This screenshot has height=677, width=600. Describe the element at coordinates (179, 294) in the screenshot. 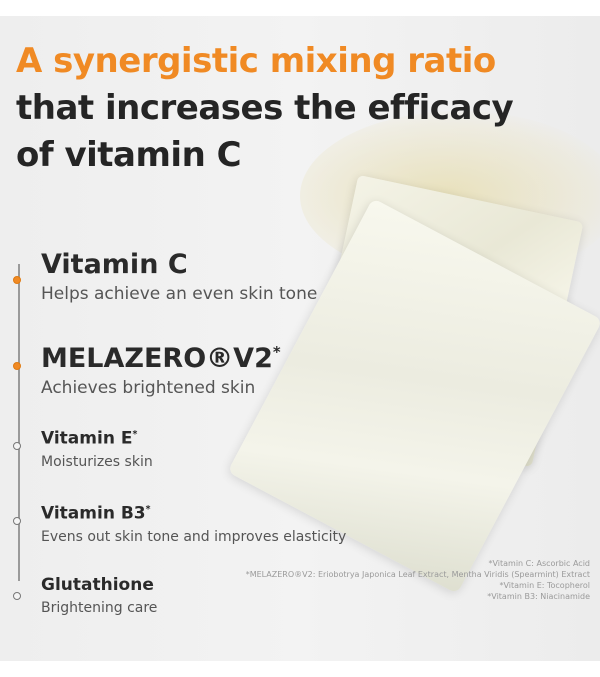

I see `ingredient-desc: Helps achieve an even skin tone` at that location.